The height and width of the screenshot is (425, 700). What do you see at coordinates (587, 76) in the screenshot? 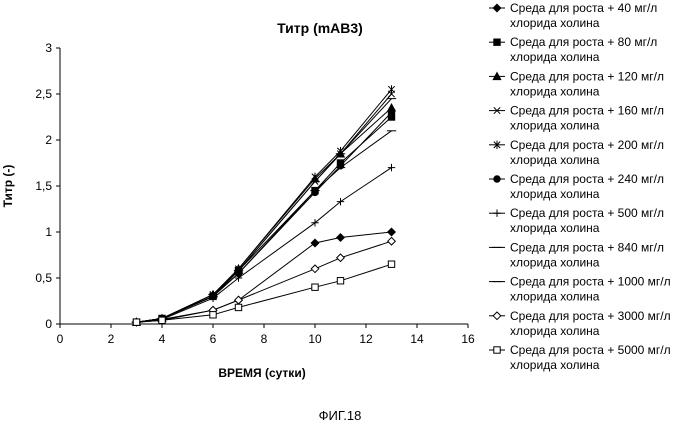
I see `legend-label-line-1: Среда для роста + 120 мг/л` at bounding box center [587, 76].